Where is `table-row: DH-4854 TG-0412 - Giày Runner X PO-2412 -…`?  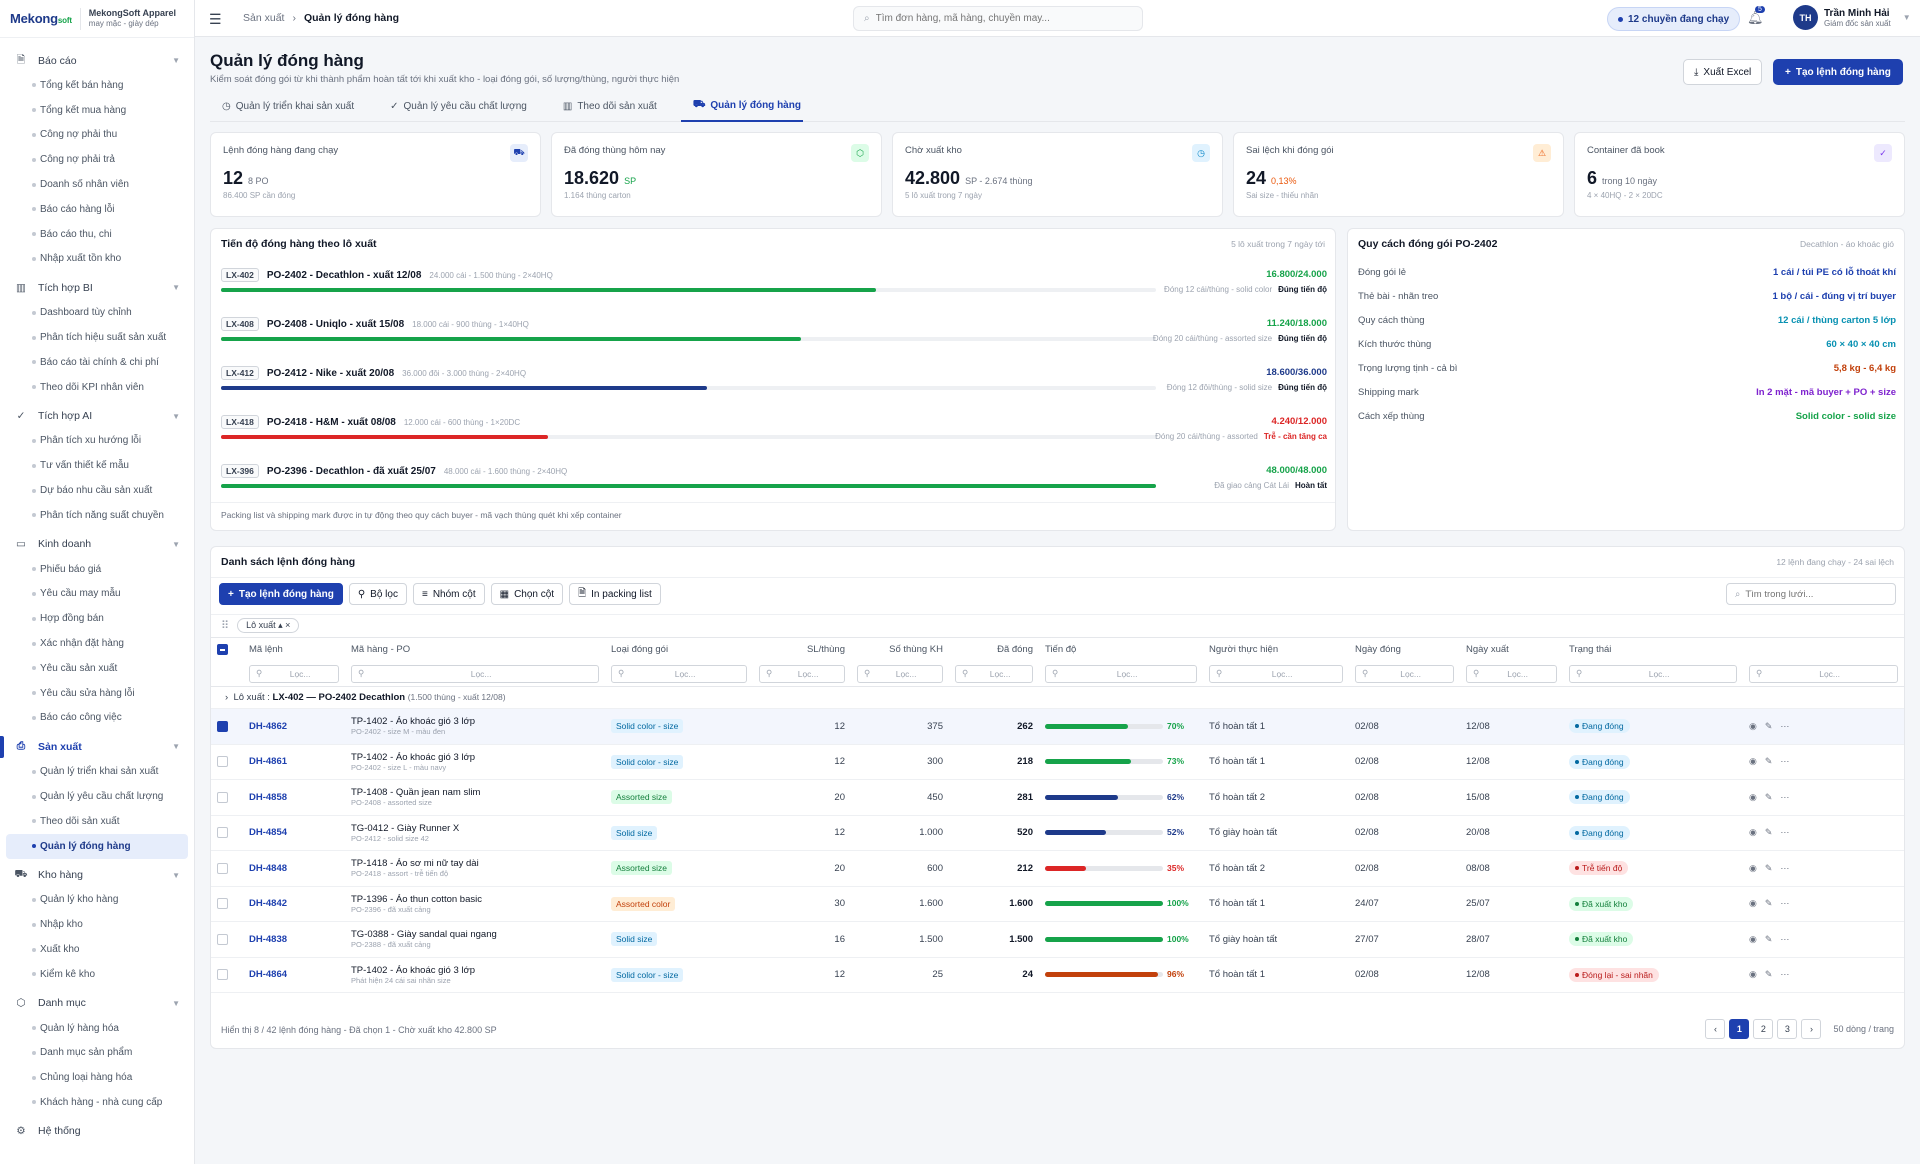 table-row: DH-4854 TG-0412 - Giày Runner X PO-2412 -… is located at coordinates (1057, 833).